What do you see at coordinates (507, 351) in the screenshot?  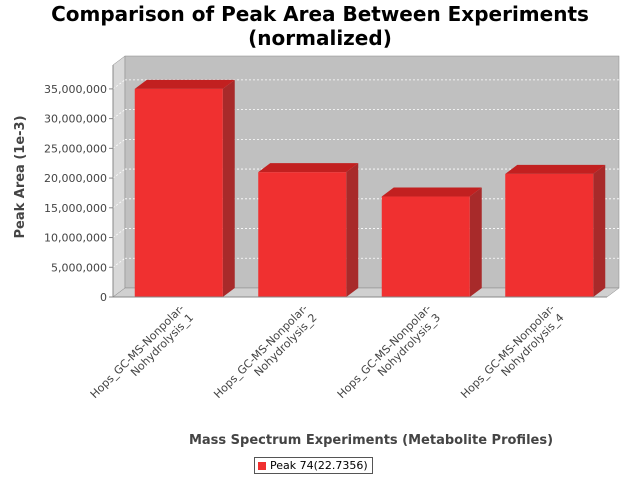 I see `x-tick-label-4-line-1: Hops_GC-MS-Nonpolar-` at bounding box center [507, 351].